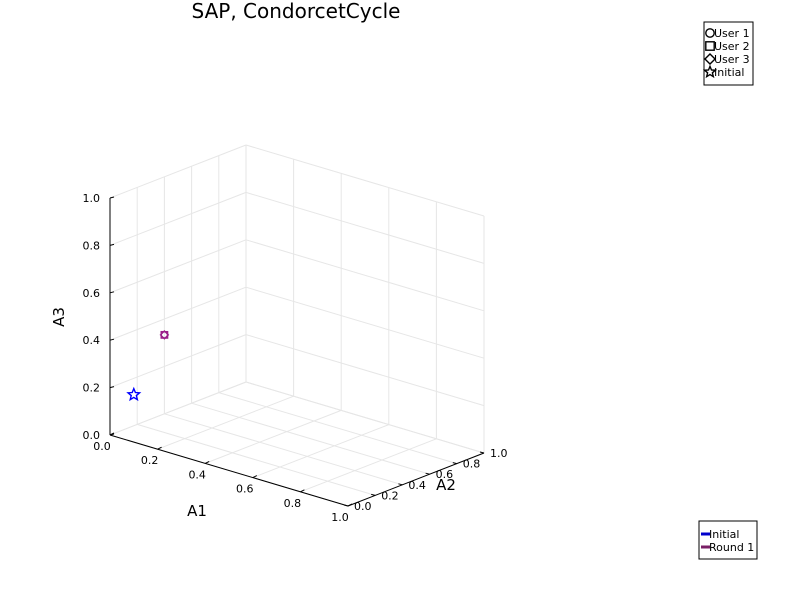 The height and width of the screenshot is (600, 800). Describe the element at coordinates (724, 534) in the screenshot. I see `line-legend-label-0: Initial` at that location.